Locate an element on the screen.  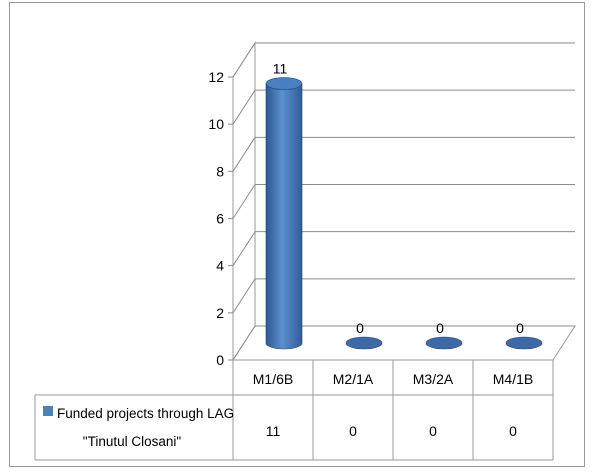
data-label-m1-6b: 11 is located at coordinates (280, 69).